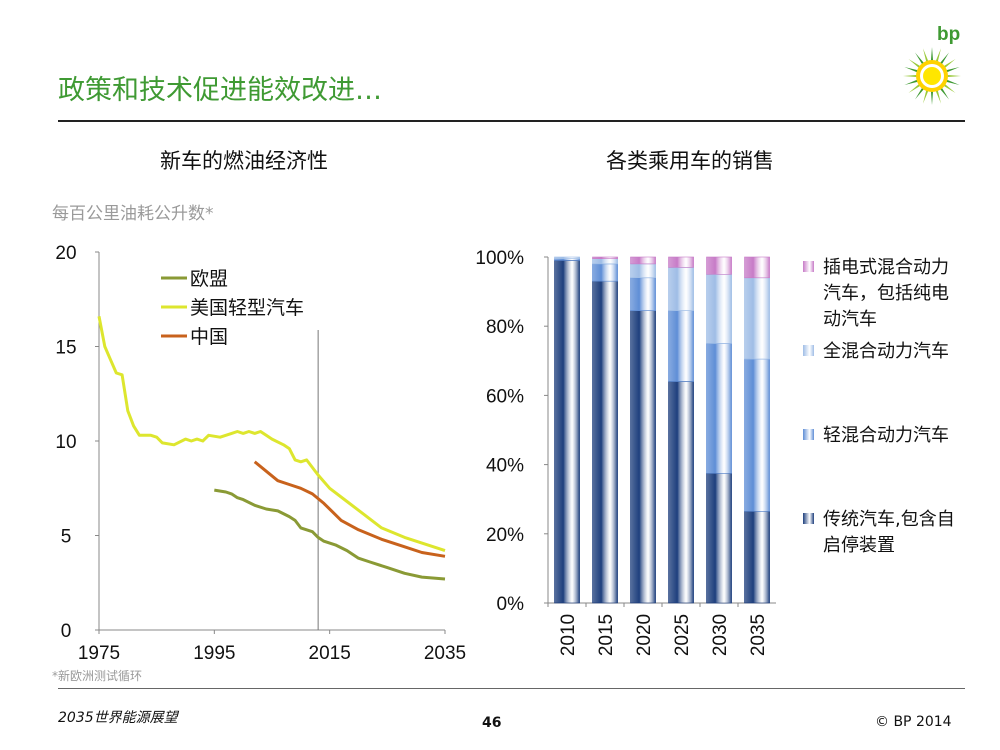 The image size is (1000, 750). I want to click on legend-label-eu: 欧盟, so click(209, 279).